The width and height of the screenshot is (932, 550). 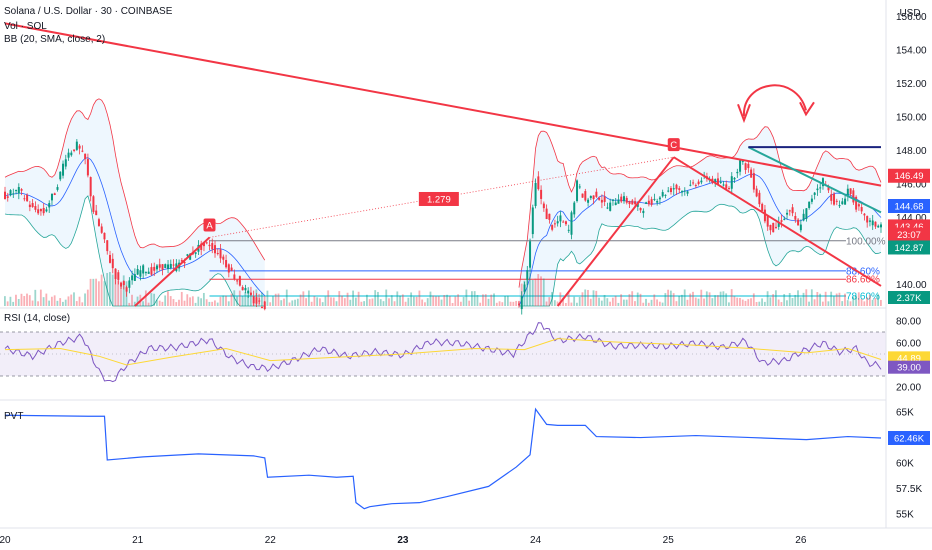 What do you see at coordinates (908, 176) in the screenshot?
I see `price-tag-label: 146.49` at bounding box center [908, 176].